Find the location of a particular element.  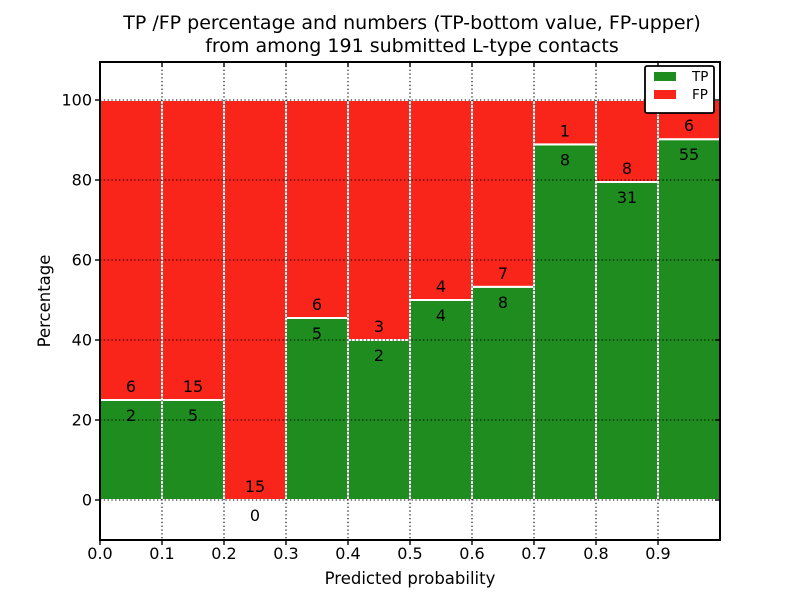

legend-swatch-fp is located at coordinates (665, 94).